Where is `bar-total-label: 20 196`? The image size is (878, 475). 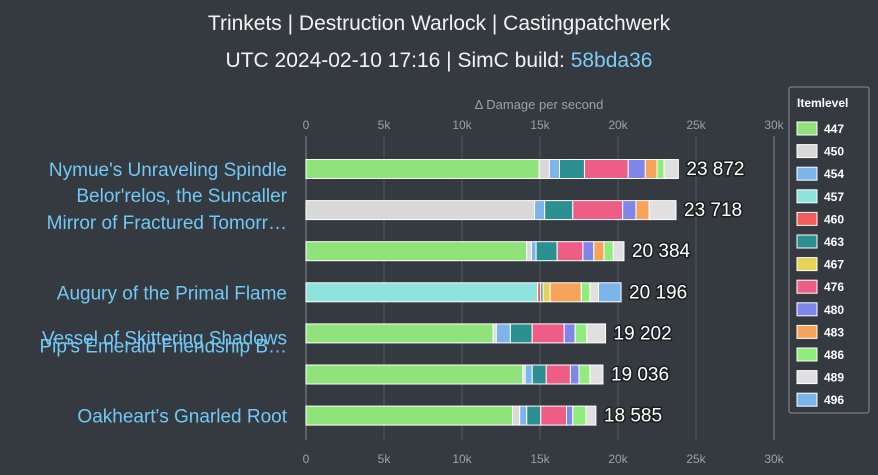
bar-total-label: 20 196 is located at coordinates (658, 292).